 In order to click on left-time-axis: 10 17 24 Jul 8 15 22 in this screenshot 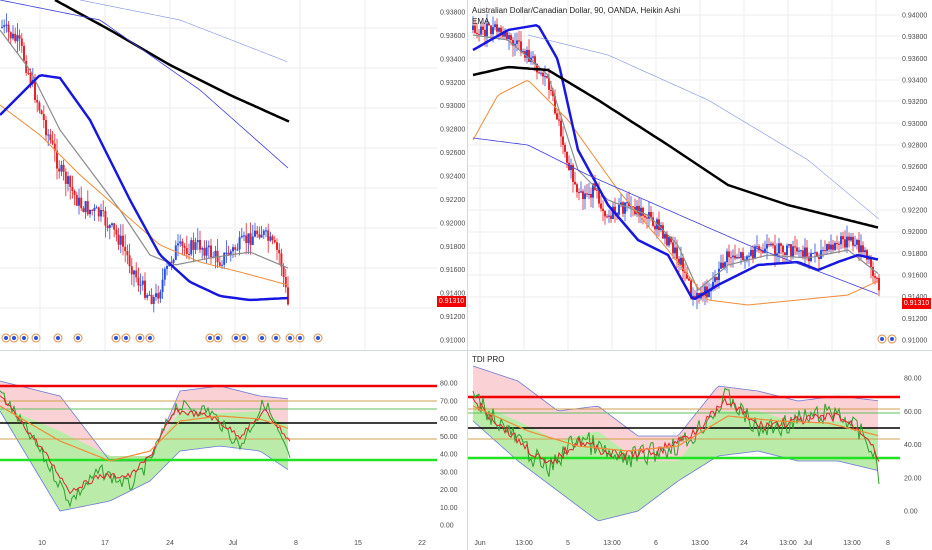, I will do `click(233, 542)`.